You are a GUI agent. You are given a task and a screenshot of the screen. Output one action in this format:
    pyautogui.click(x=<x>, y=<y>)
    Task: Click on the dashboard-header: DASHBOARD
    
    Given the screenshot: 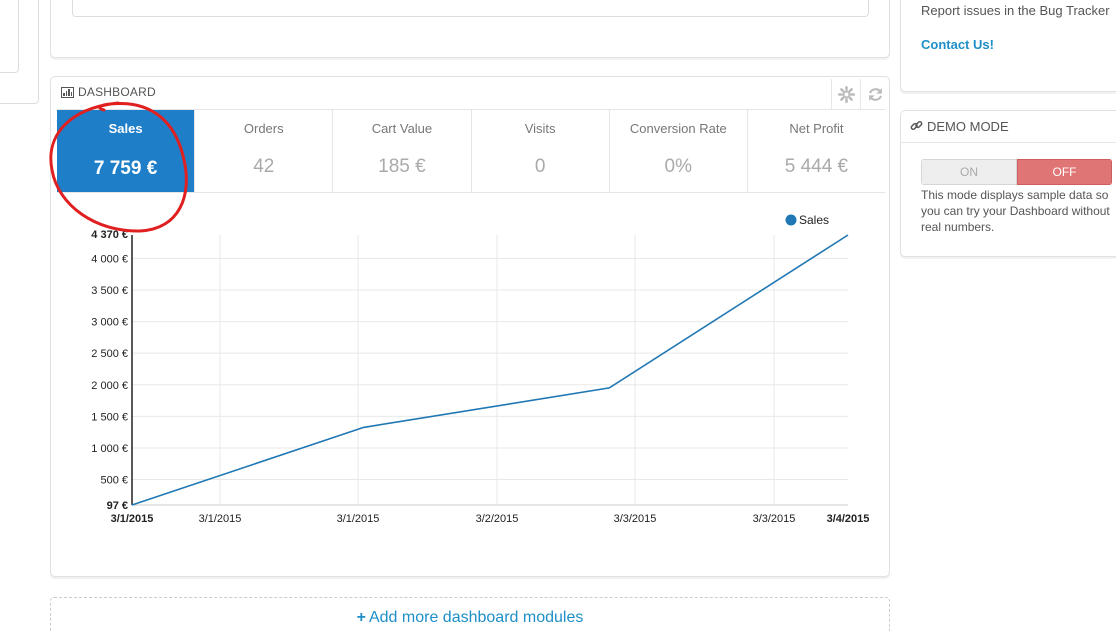 What is the action you would take?
    pyautogui.click(x=470, y=93)
    